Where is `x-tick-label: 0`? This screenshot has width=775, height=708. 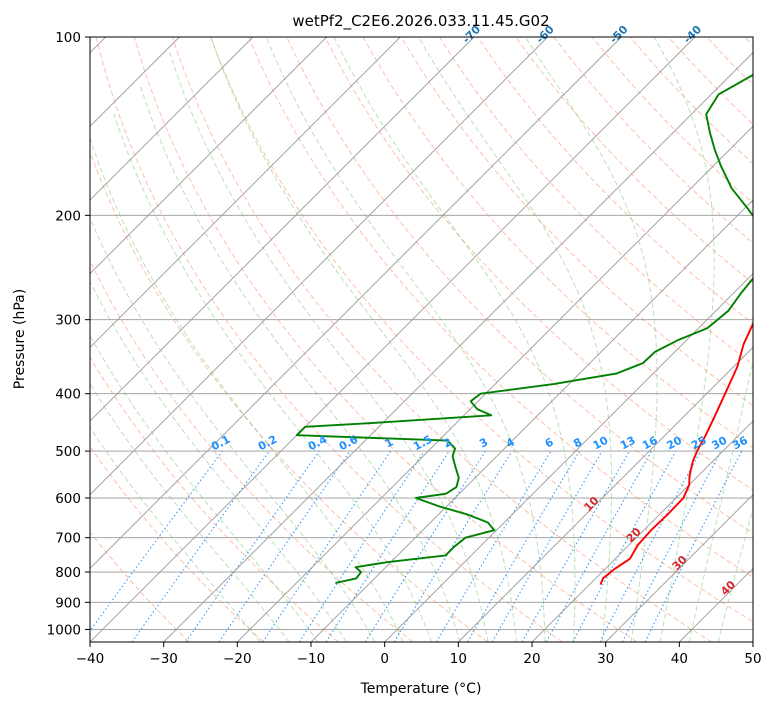
x-tick-label: 0 is located at coordinates (384, 659).